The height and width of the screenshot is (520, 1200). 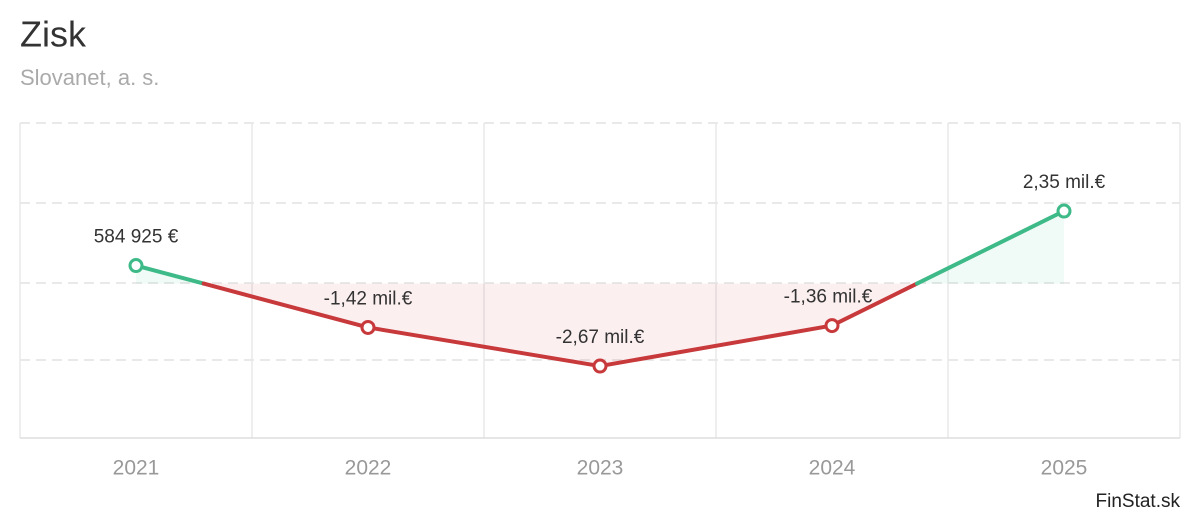 I want to click on value-label: -1,42 mil.€, so click(x=368, y=298).